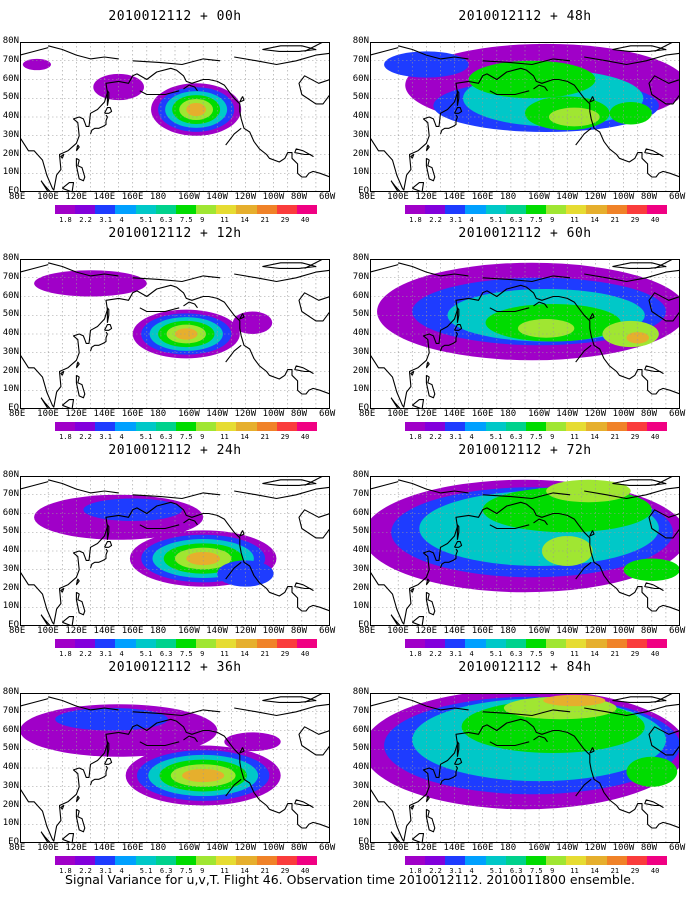 This screenshot has height=900, width=700. What do you see at coordinates (539, 414) in the screenshot?
I see `longitude-label: 160W` at bounding box center [539, 414].